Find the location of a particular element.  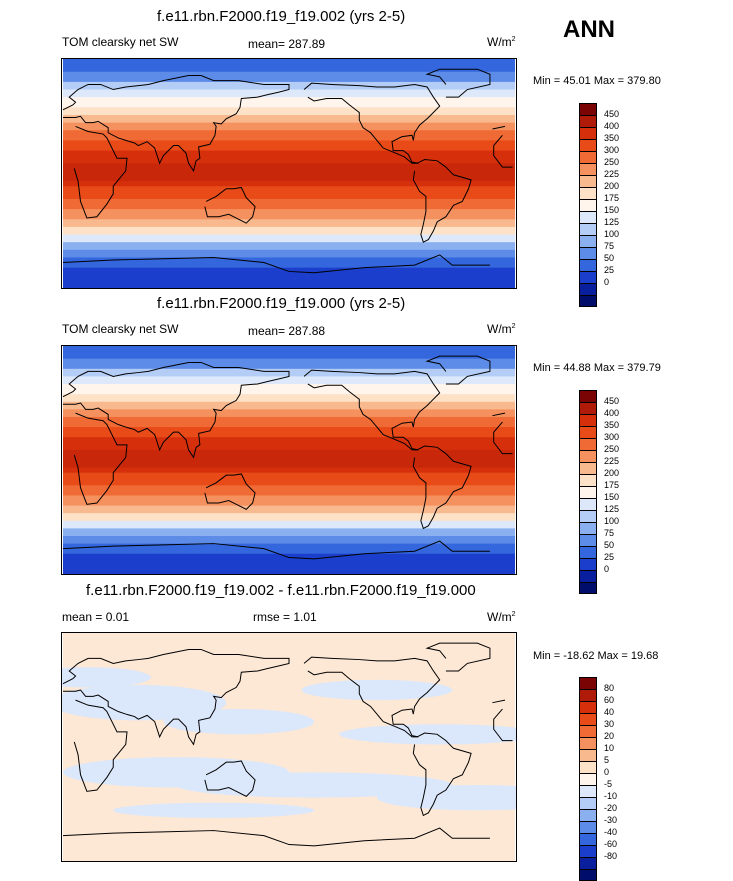

colorbar-tick-label: 300 is located at coordinates (612, 437).